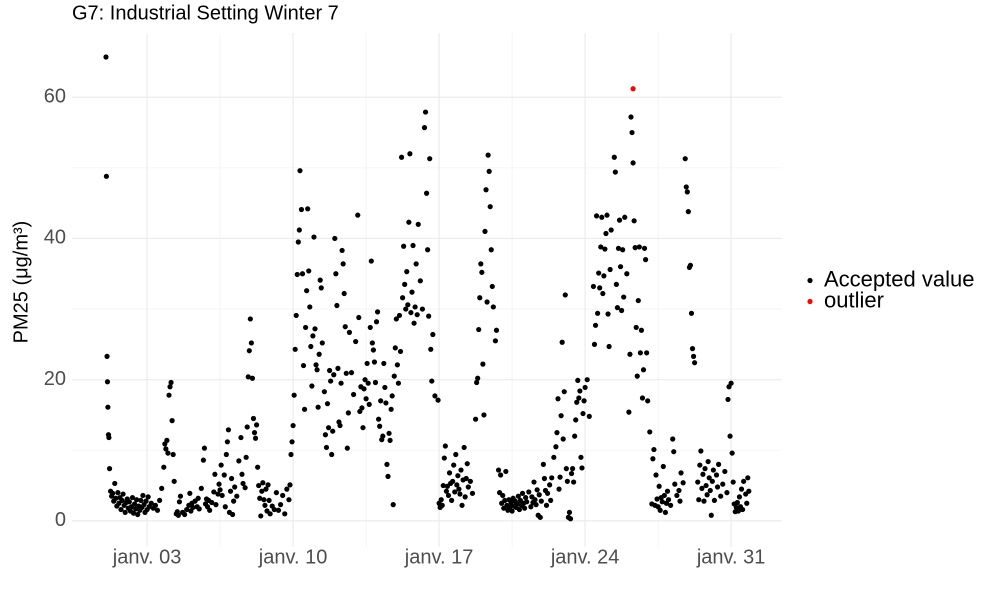 This screenshot has height=600, width=1000. I want to click on chart-title: G7: Industrial Setting Winter 7, so click(205, 13).